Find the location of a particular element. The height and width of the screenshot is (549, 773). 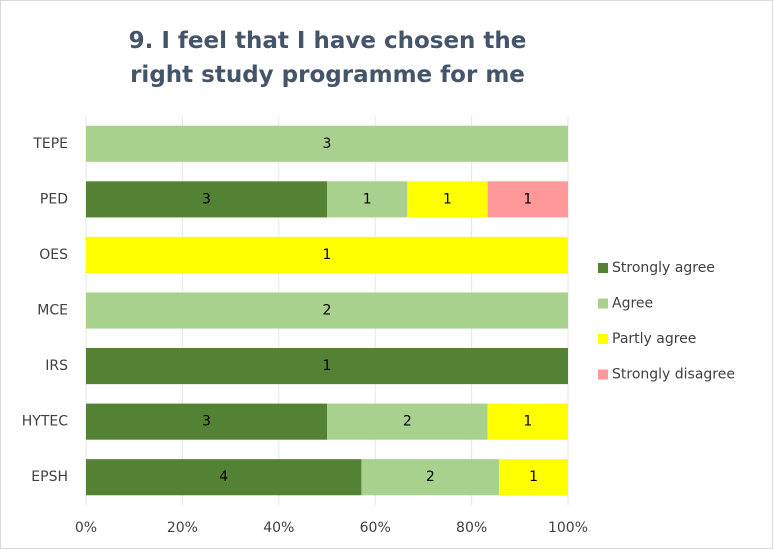

x-tick-label: 80% is located at coordinates (471, 528).